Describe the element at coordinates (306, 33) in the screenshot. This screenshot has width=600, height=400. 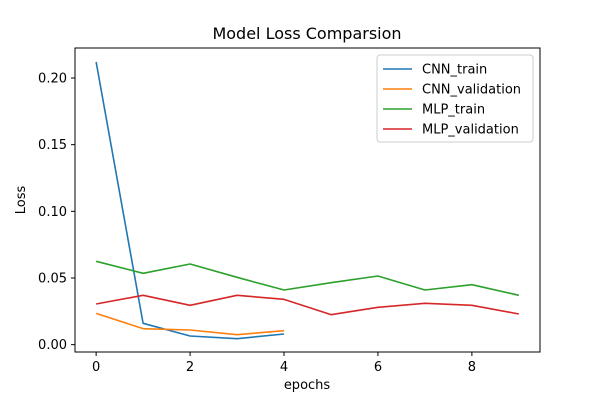
I see `chart-title: Model Loss Comparsion` at that location.